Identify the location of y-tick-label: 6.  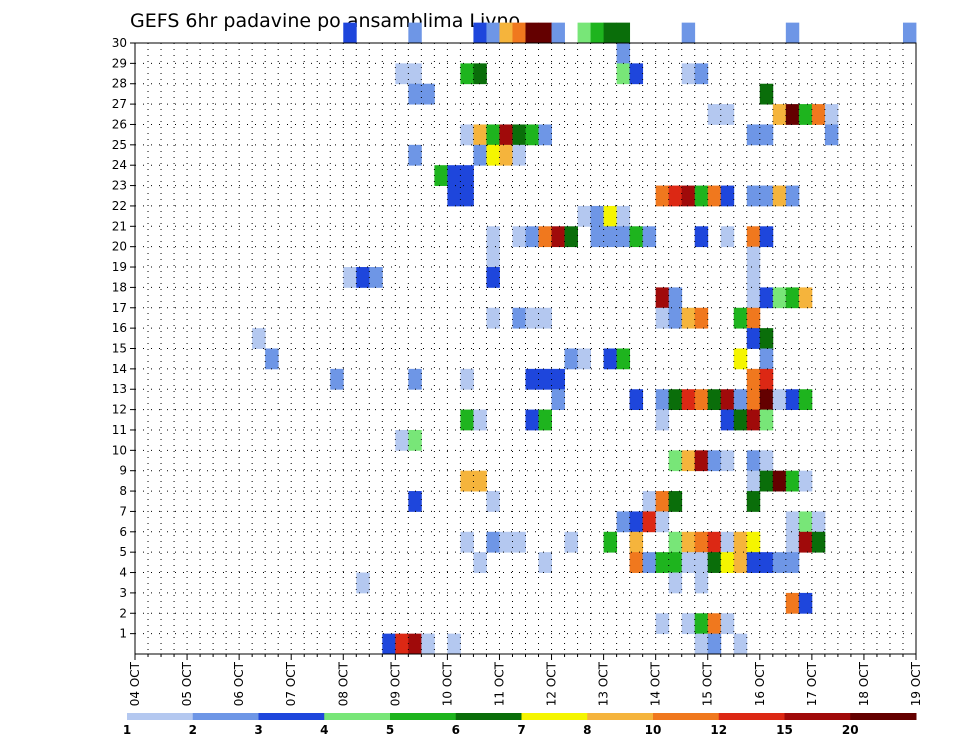
(123, 532).